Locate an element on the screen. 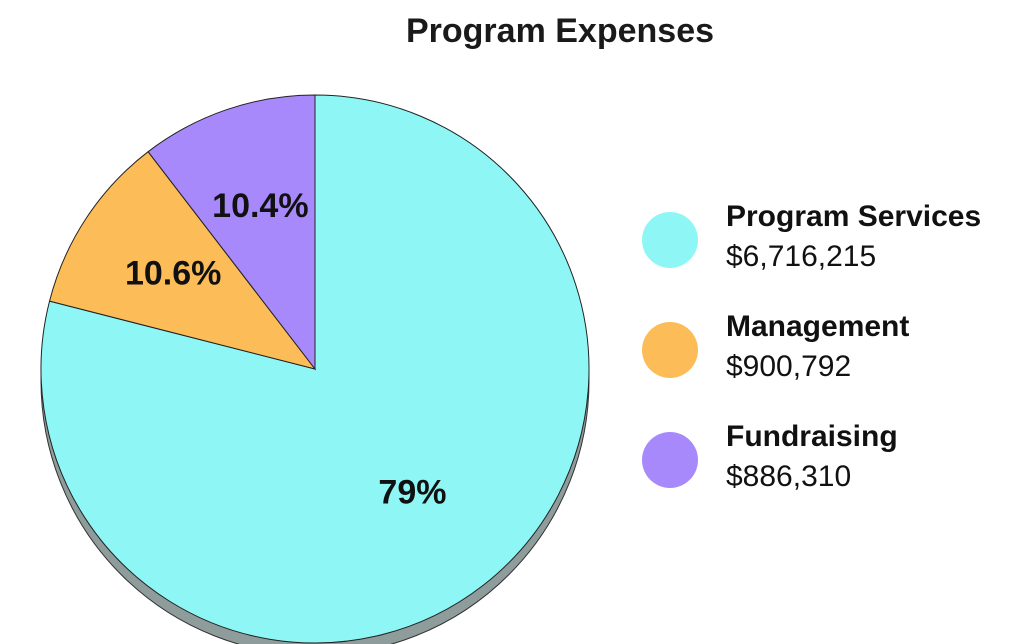 The height and width of the screenshot is (644, 1024). legend-value: $900,792 is located at coordinates (789, 366).